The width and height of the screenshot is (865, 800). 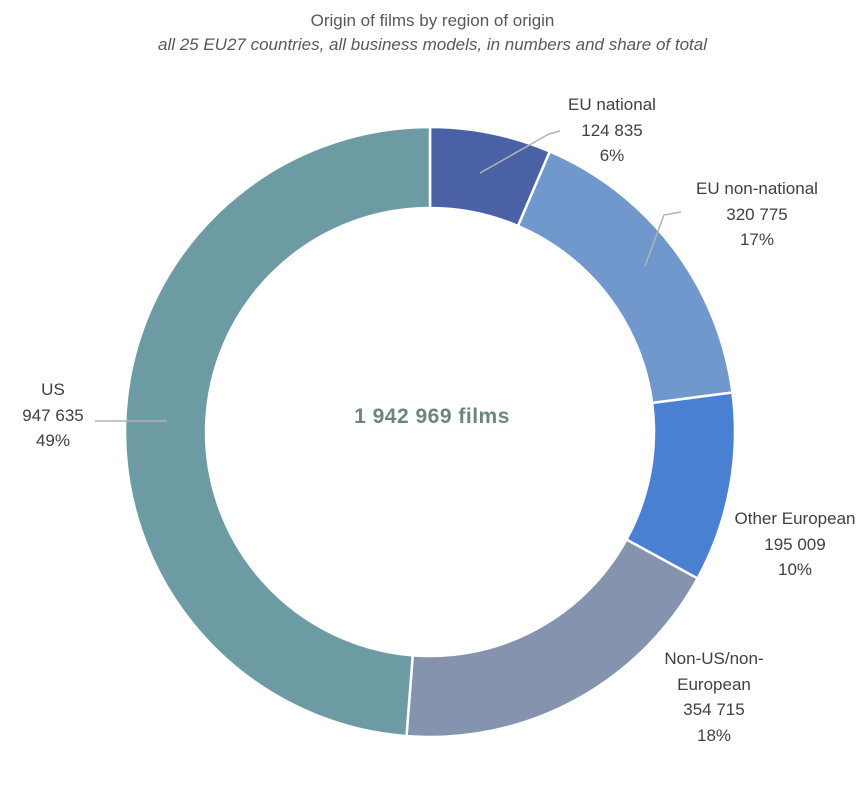 I want to click on segment-value: 195 009, so click(x=795, y=544).